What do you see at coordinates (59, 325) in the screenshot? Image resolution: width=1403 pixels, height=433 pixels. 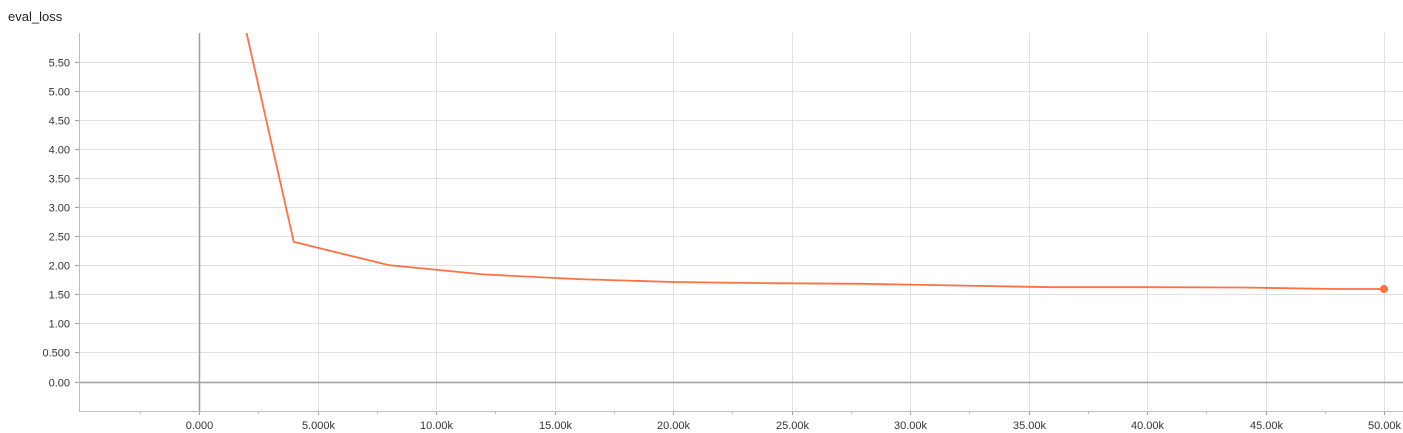 I see `y-tick-label: 1.00` at bounding box center [59, 325].